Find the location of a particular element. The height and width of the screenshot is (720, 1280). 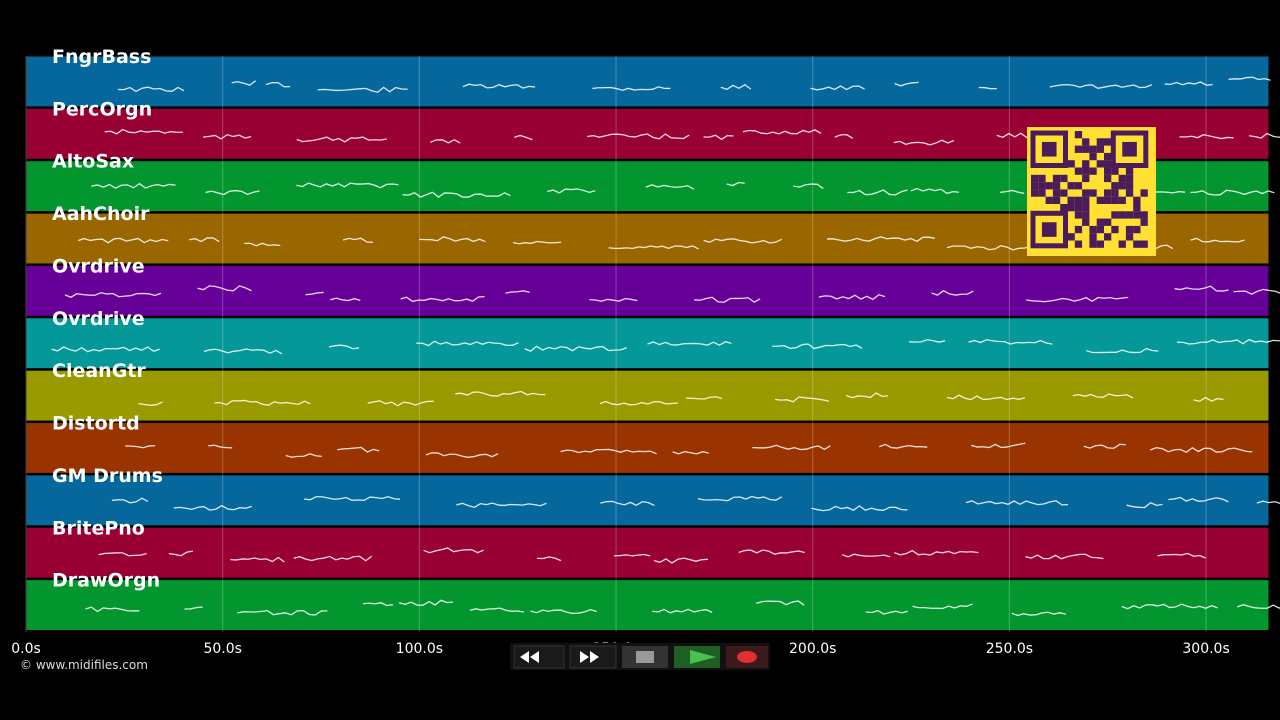

time-tick-label: 300.0s is located at coordinates (1205, 649).